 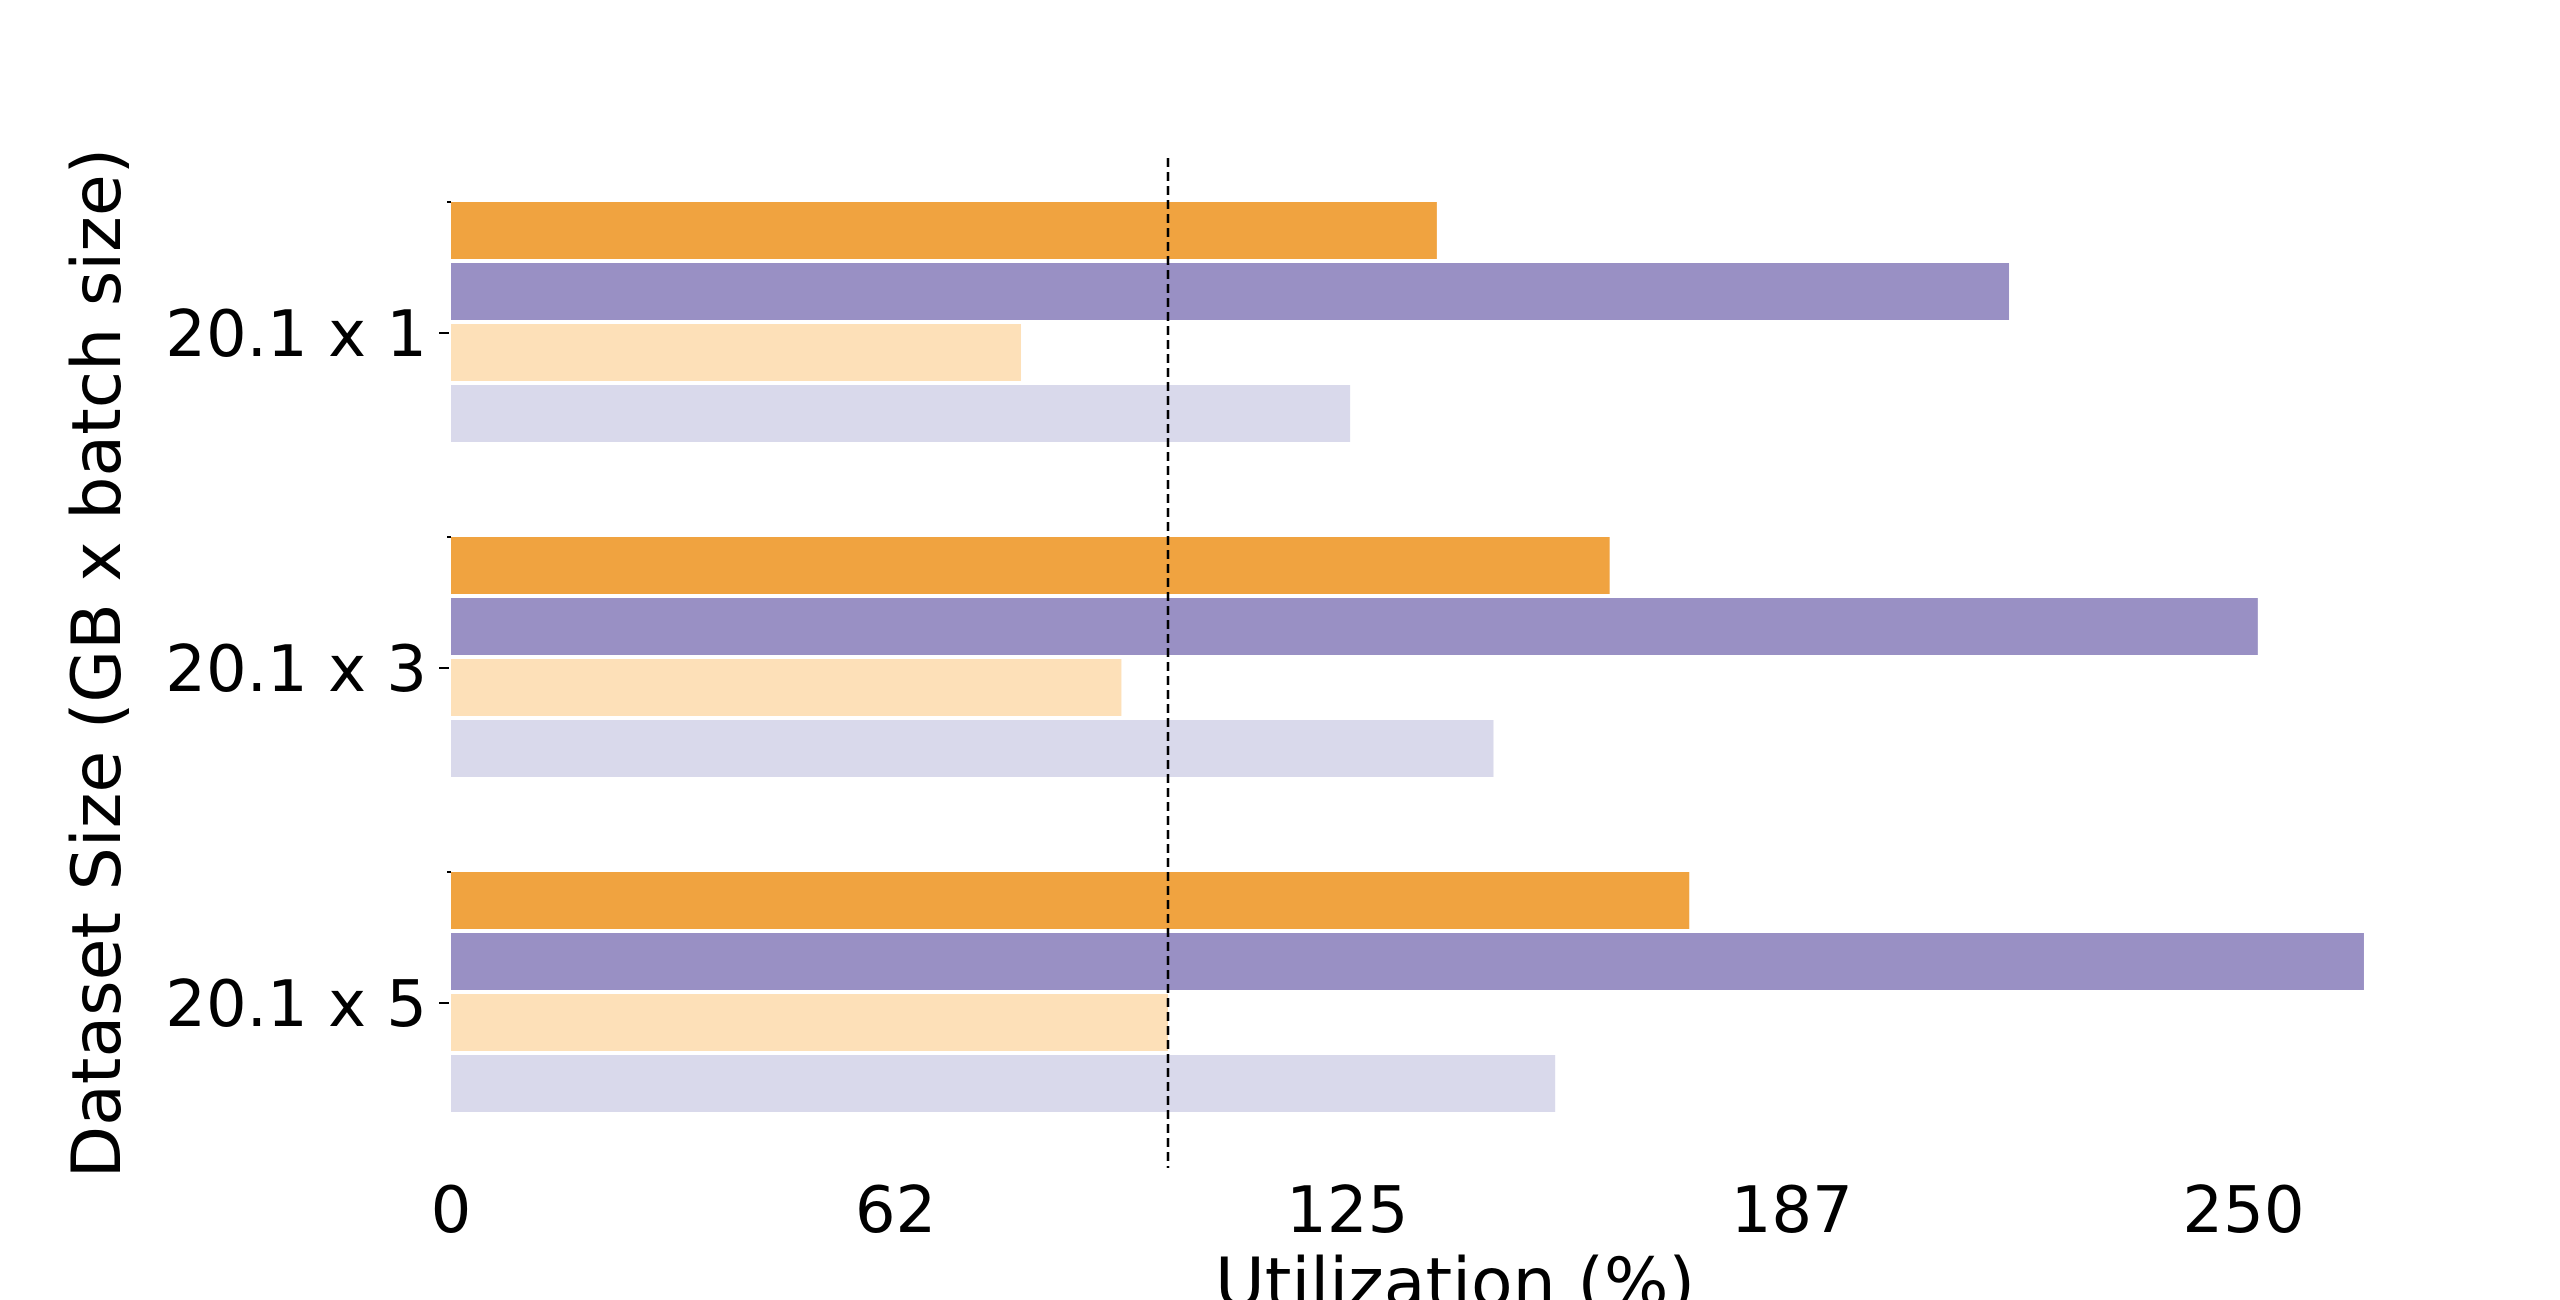 I want to click on x-tick-label: 0, so click(x=451, y=1211).